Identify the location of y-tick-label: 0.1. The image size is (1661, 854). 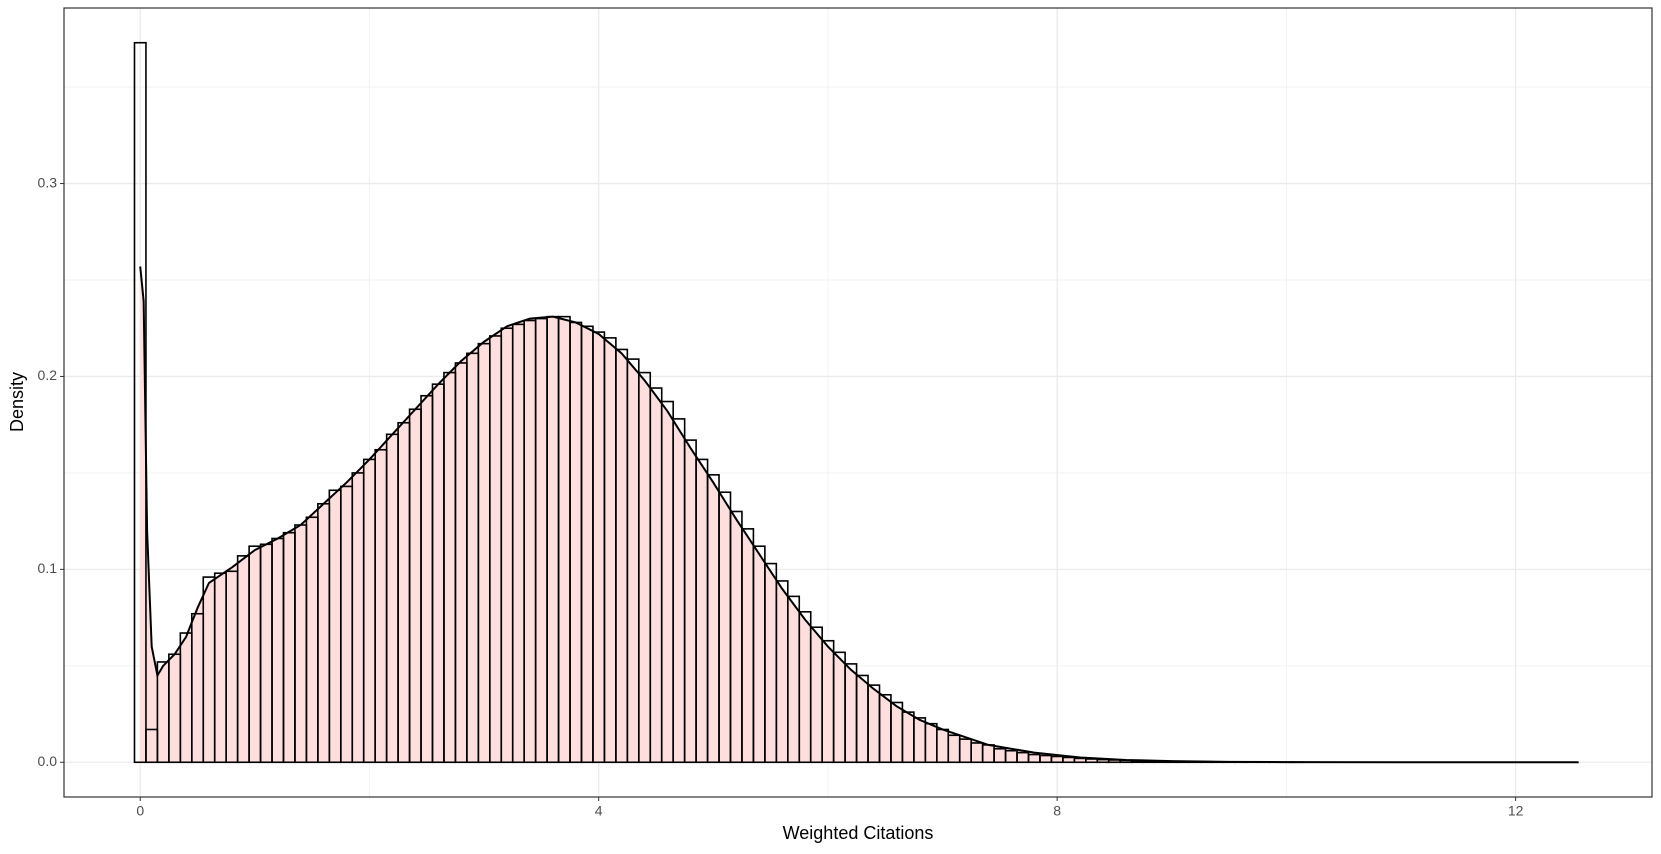
(48, 568).